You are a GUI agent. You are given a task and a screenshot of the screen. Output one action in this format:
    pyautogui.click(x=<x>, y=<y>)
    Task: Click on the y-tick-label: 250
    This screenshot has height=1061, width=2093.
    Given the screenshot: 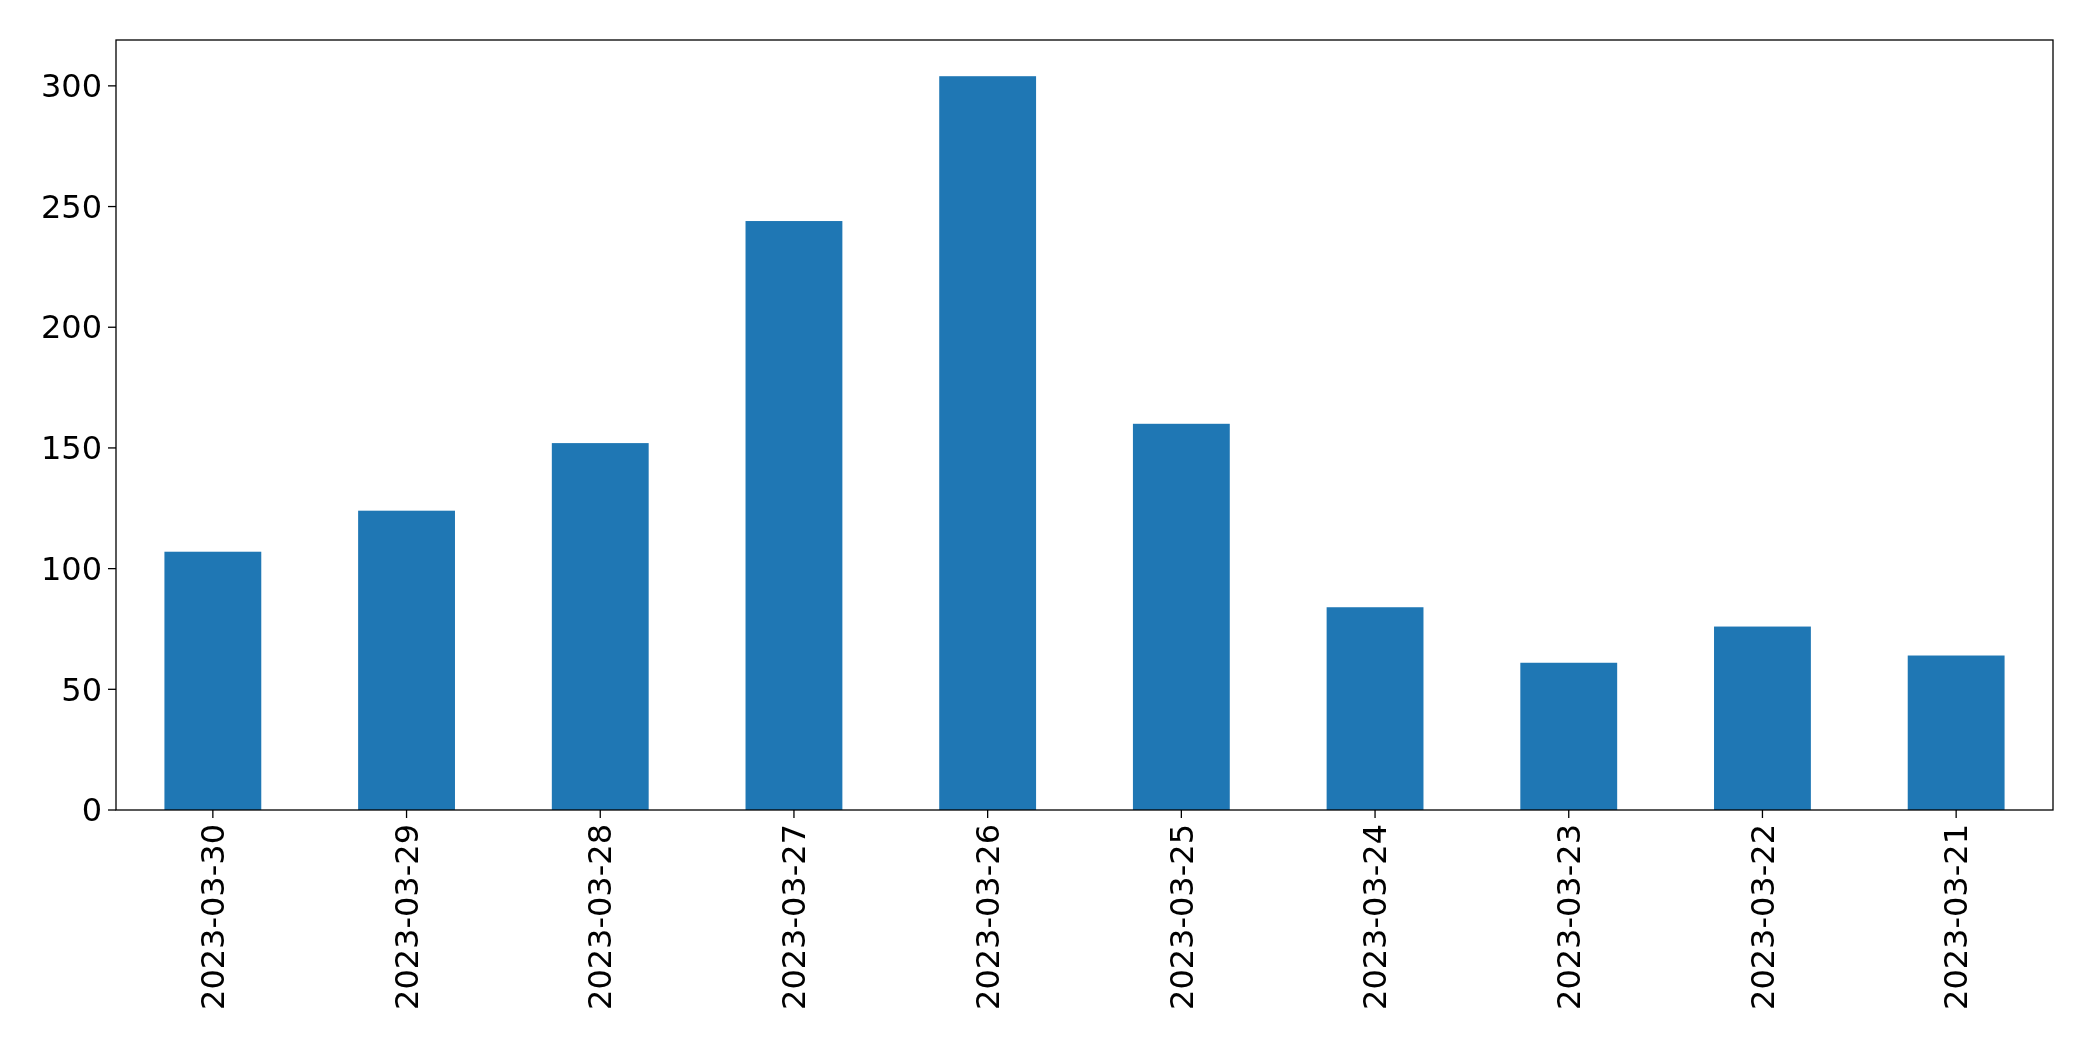 What is the action you would take?
    pyautogui.click(x=71, y=206)
    